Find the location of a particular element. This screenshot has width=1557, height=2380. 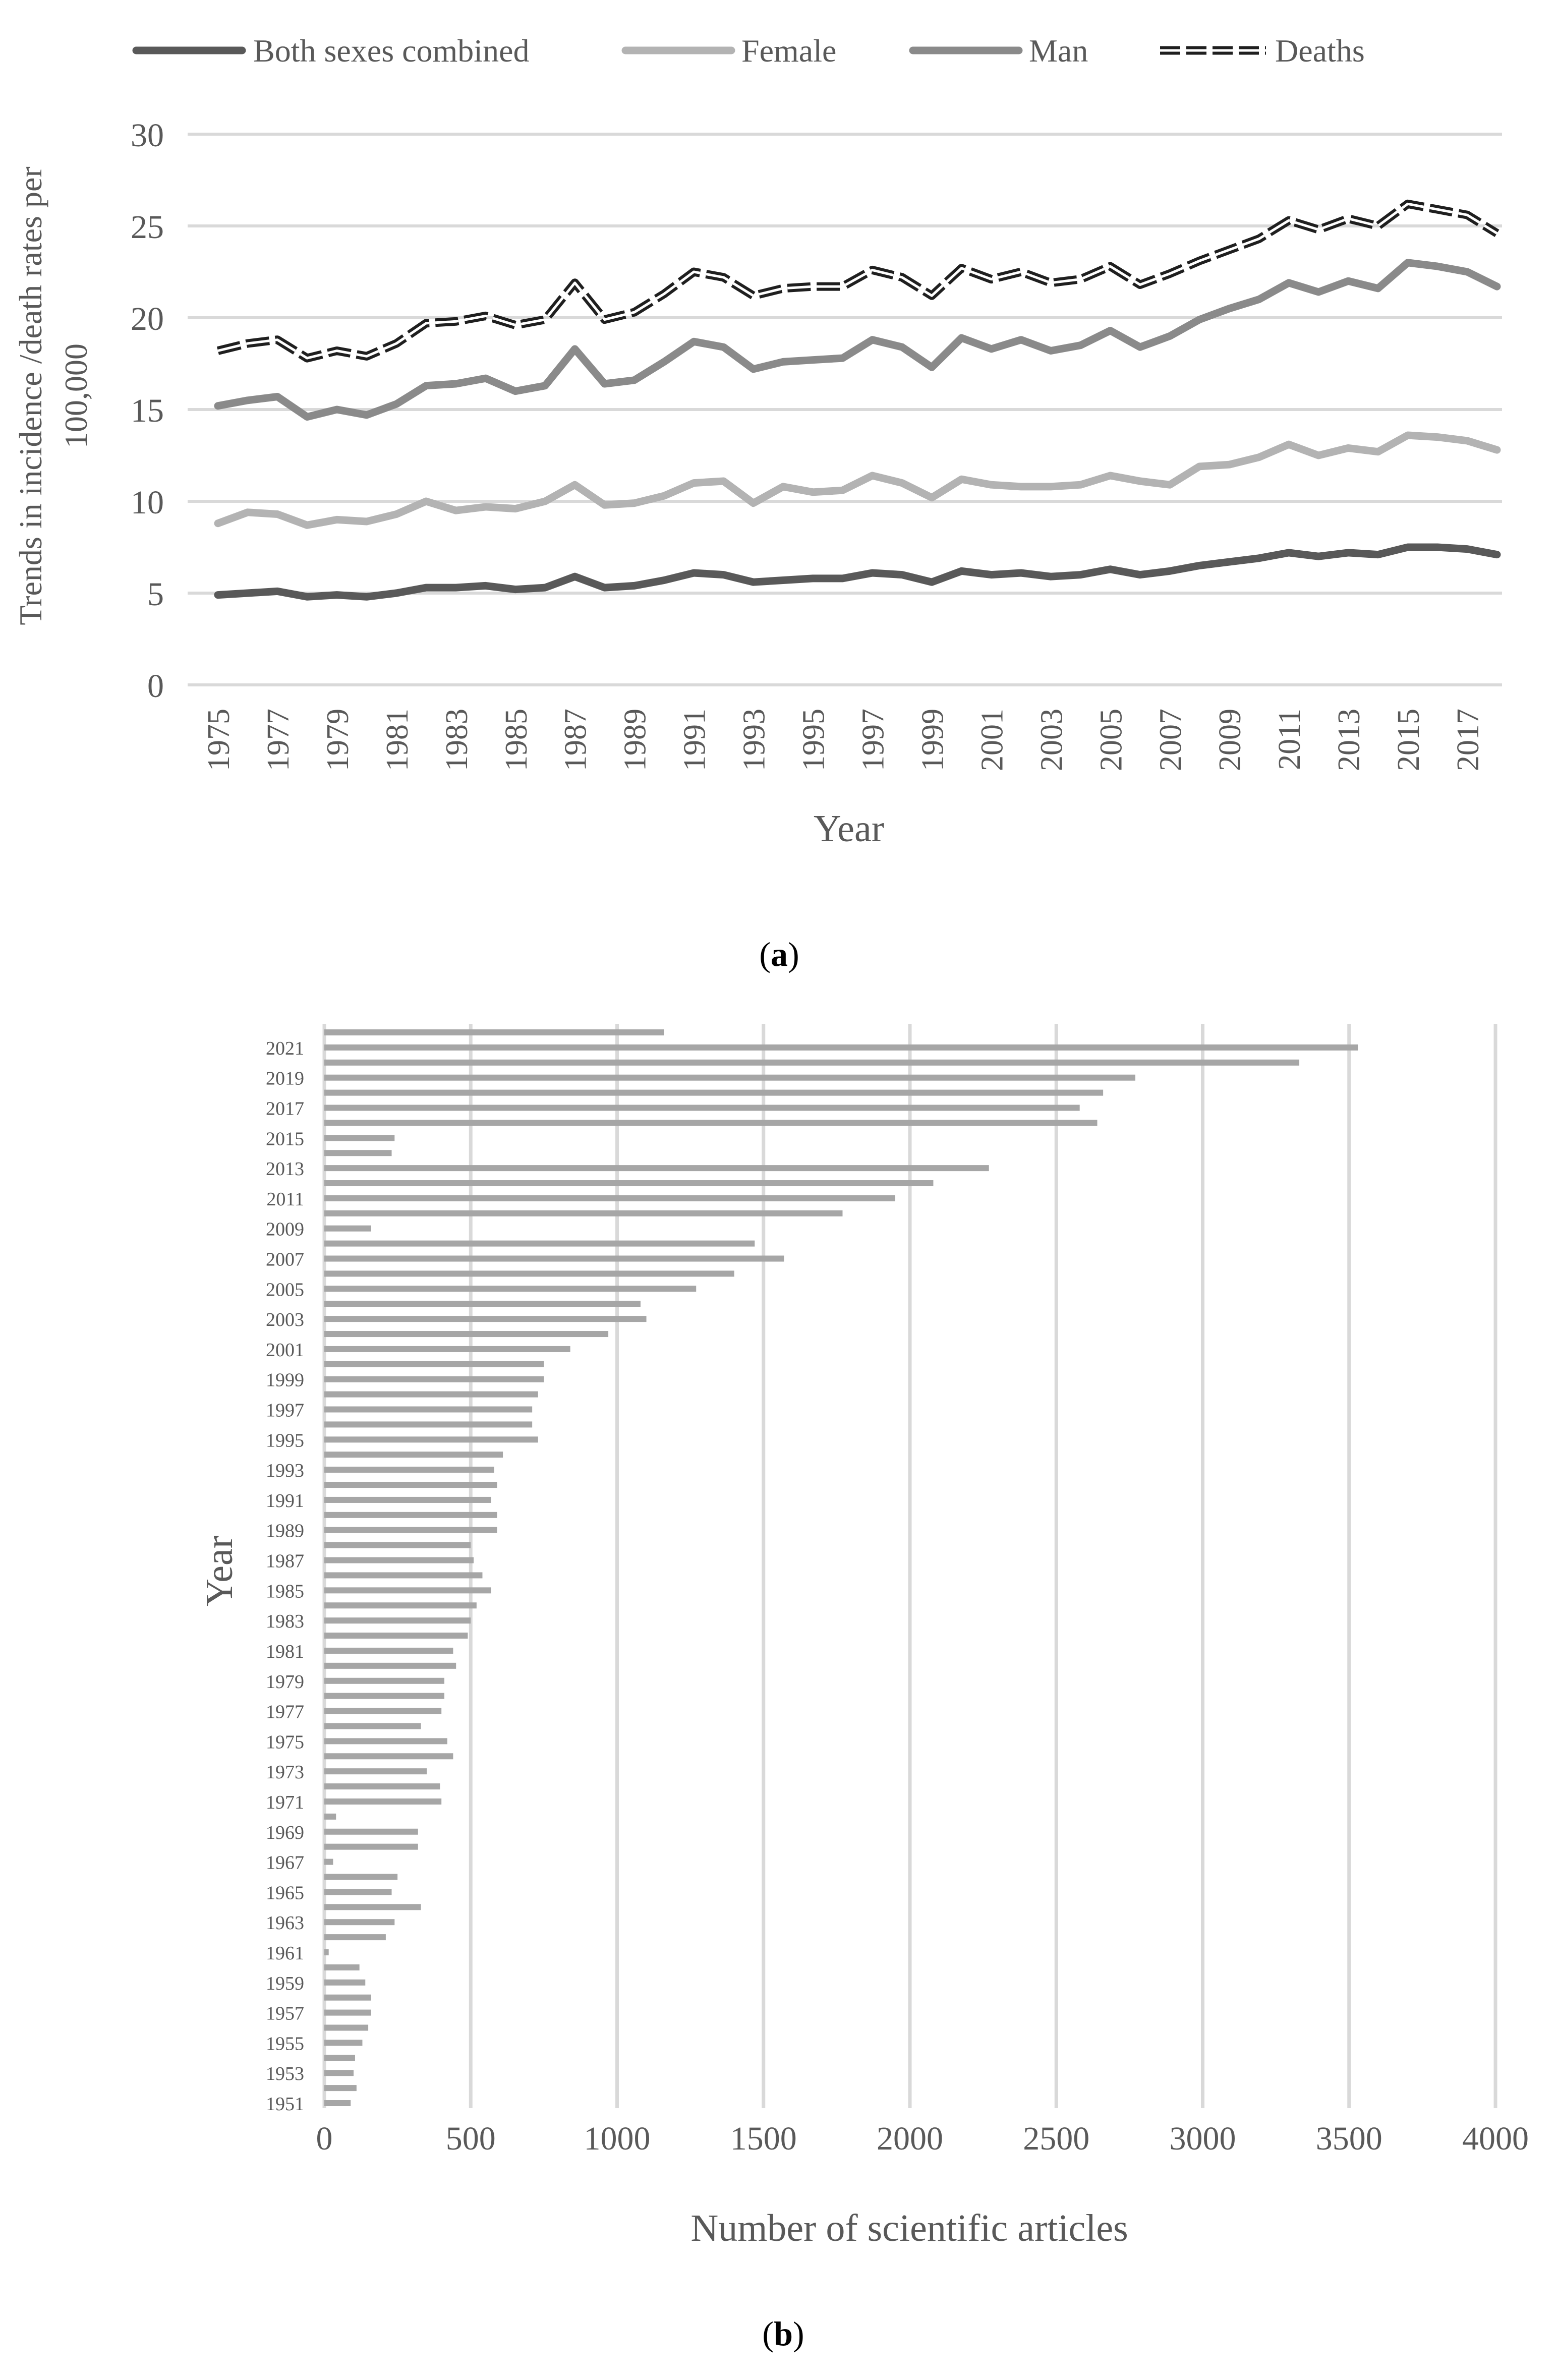

x-tick-label: 1979 is located at coordinates (338, 740).